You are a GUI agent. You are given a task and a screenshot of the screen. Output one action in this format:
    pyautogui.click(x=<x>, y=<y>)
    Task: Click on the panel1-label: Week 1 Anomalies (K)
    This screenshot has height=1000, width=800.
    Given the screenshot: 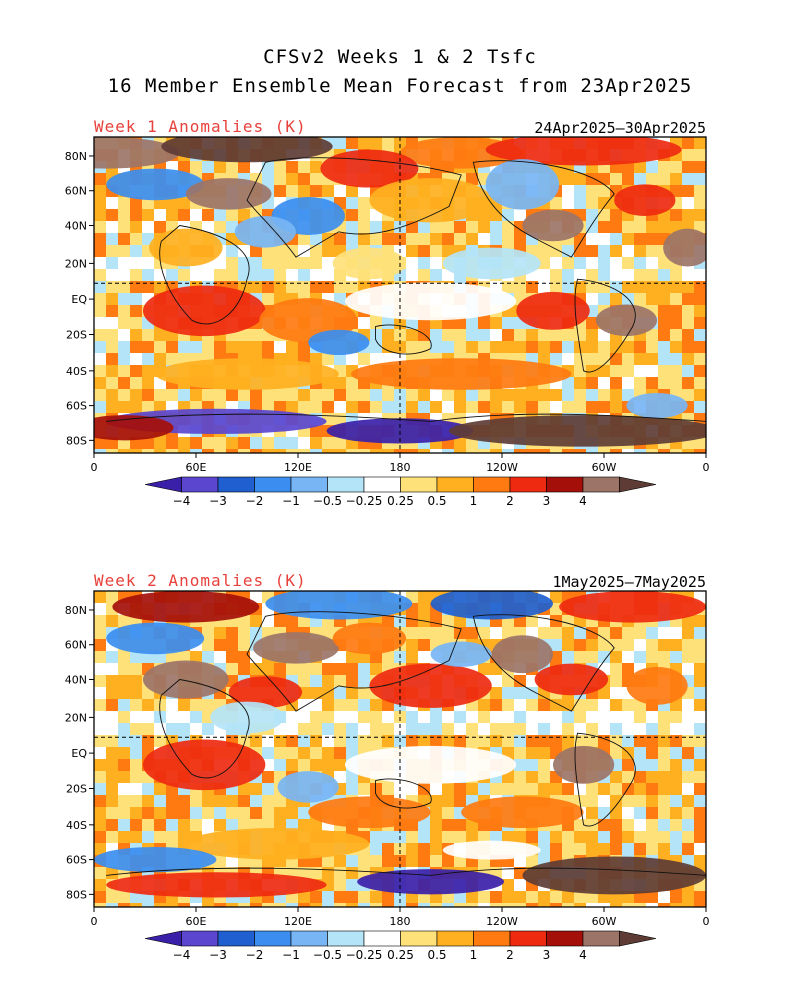 What is the action you would take?
    pyautogui.click(x=200, y=126)
    